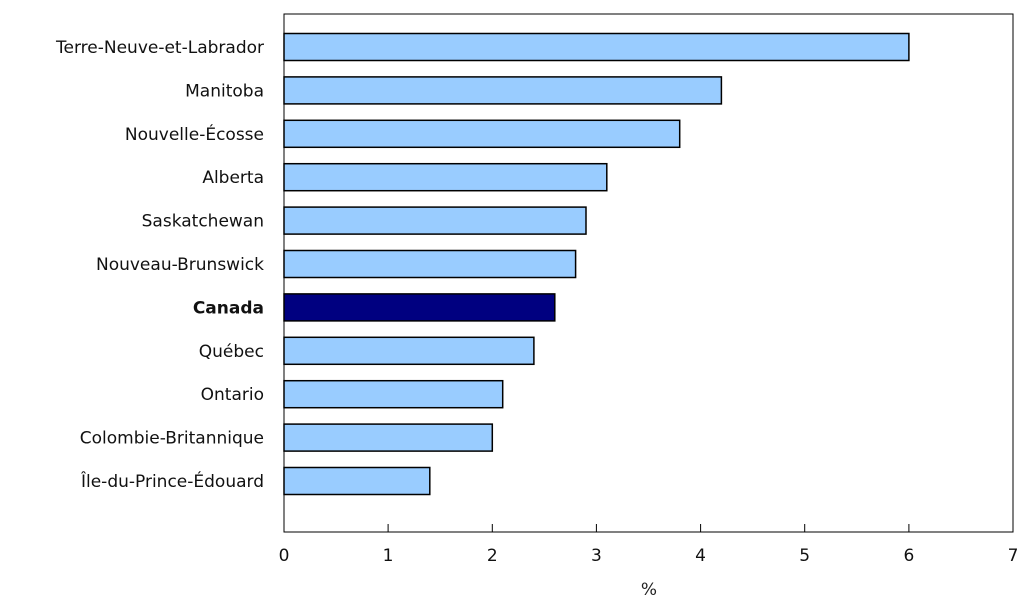  I want to click on x-tick-label: 2, so click(492, 556).